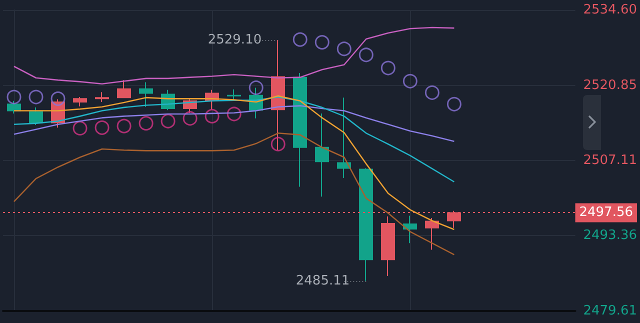  What do you see at coordinates (610, 160) in the screenshot?
I see `y-tick-label: 2507.11` at bounding box center [610, 160].